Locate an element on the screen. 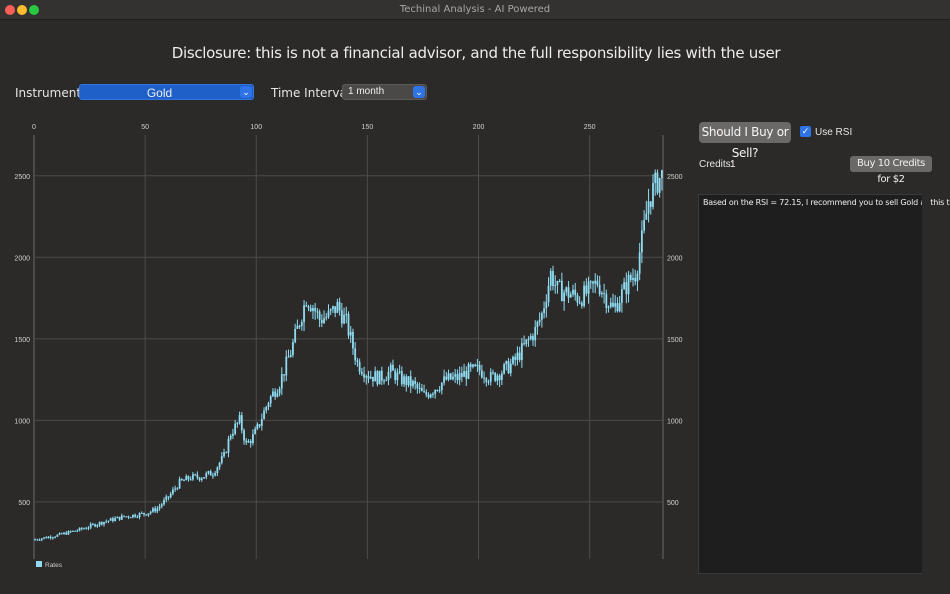 The height and width of the screenshot is (594, 950). use-rsi-label: Use RSI is located at coordinates (834, 132).